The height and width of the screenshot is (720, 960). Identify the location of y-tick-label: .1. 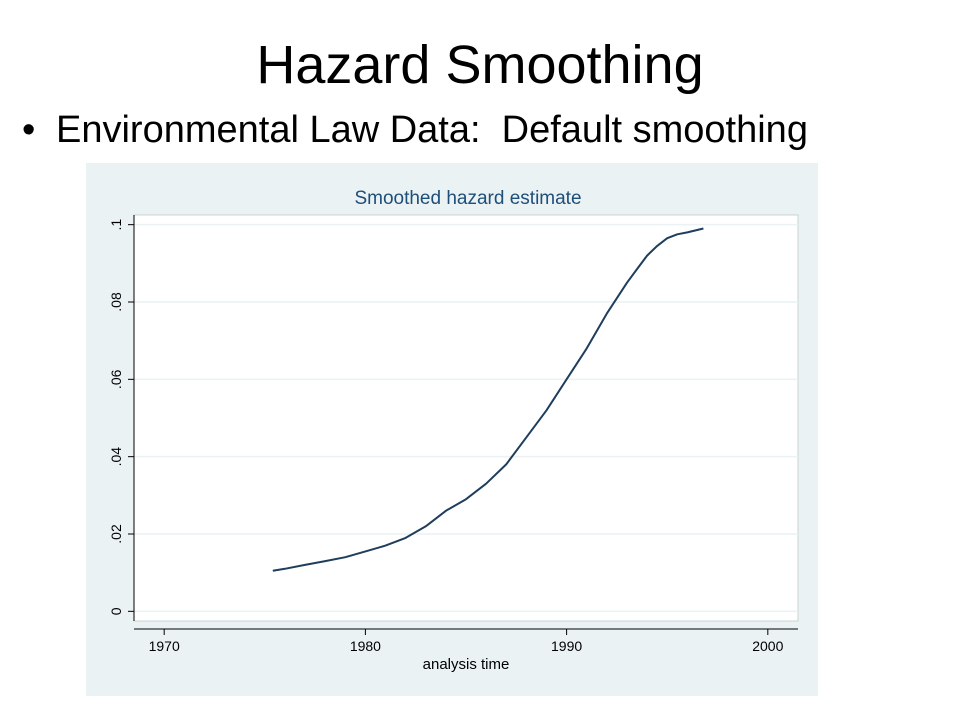
(116, 225).